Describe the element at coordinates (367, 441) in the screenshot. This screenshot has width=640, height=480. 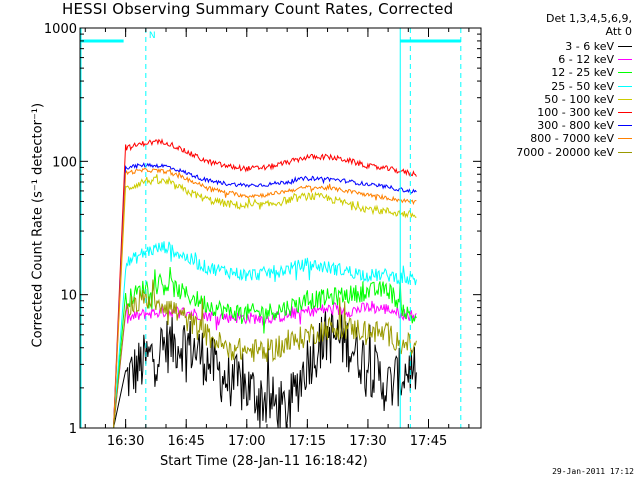
I see `x-tick-label: 17:30` at that location.